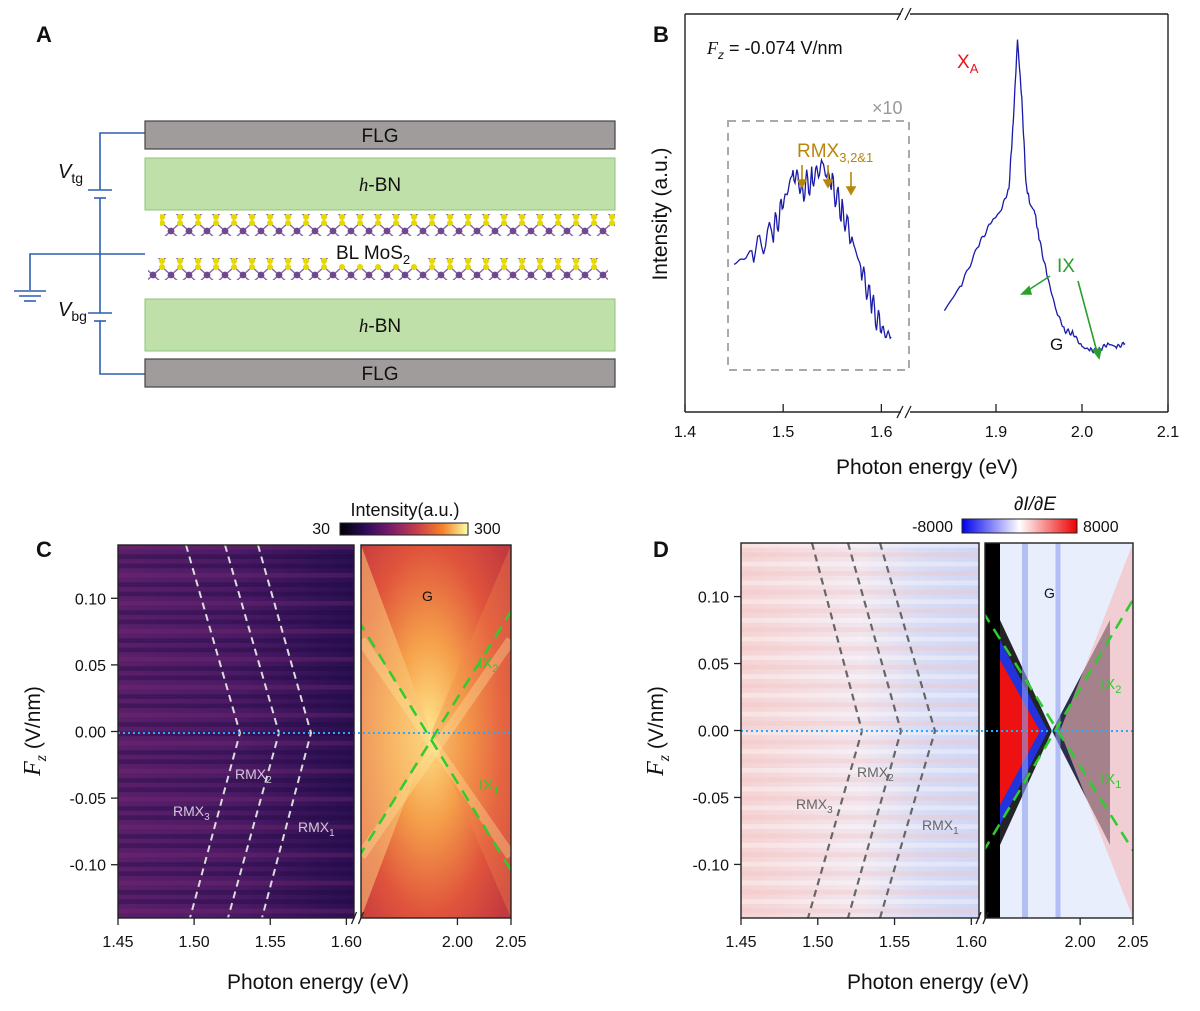 This screenshot has width=1200, height=1011. Describe the element at coordinates (894, 942) in the screenshot. I see `panel-d-x-tick-label: 1.55` at that location.